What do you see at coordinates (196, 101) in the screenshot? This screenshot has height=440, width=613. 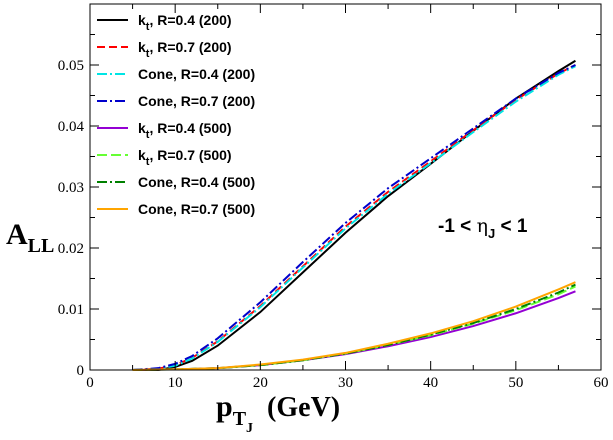 I see `legend-label: Cone, R=0.7 (200)` at bounding box center [196, 101].